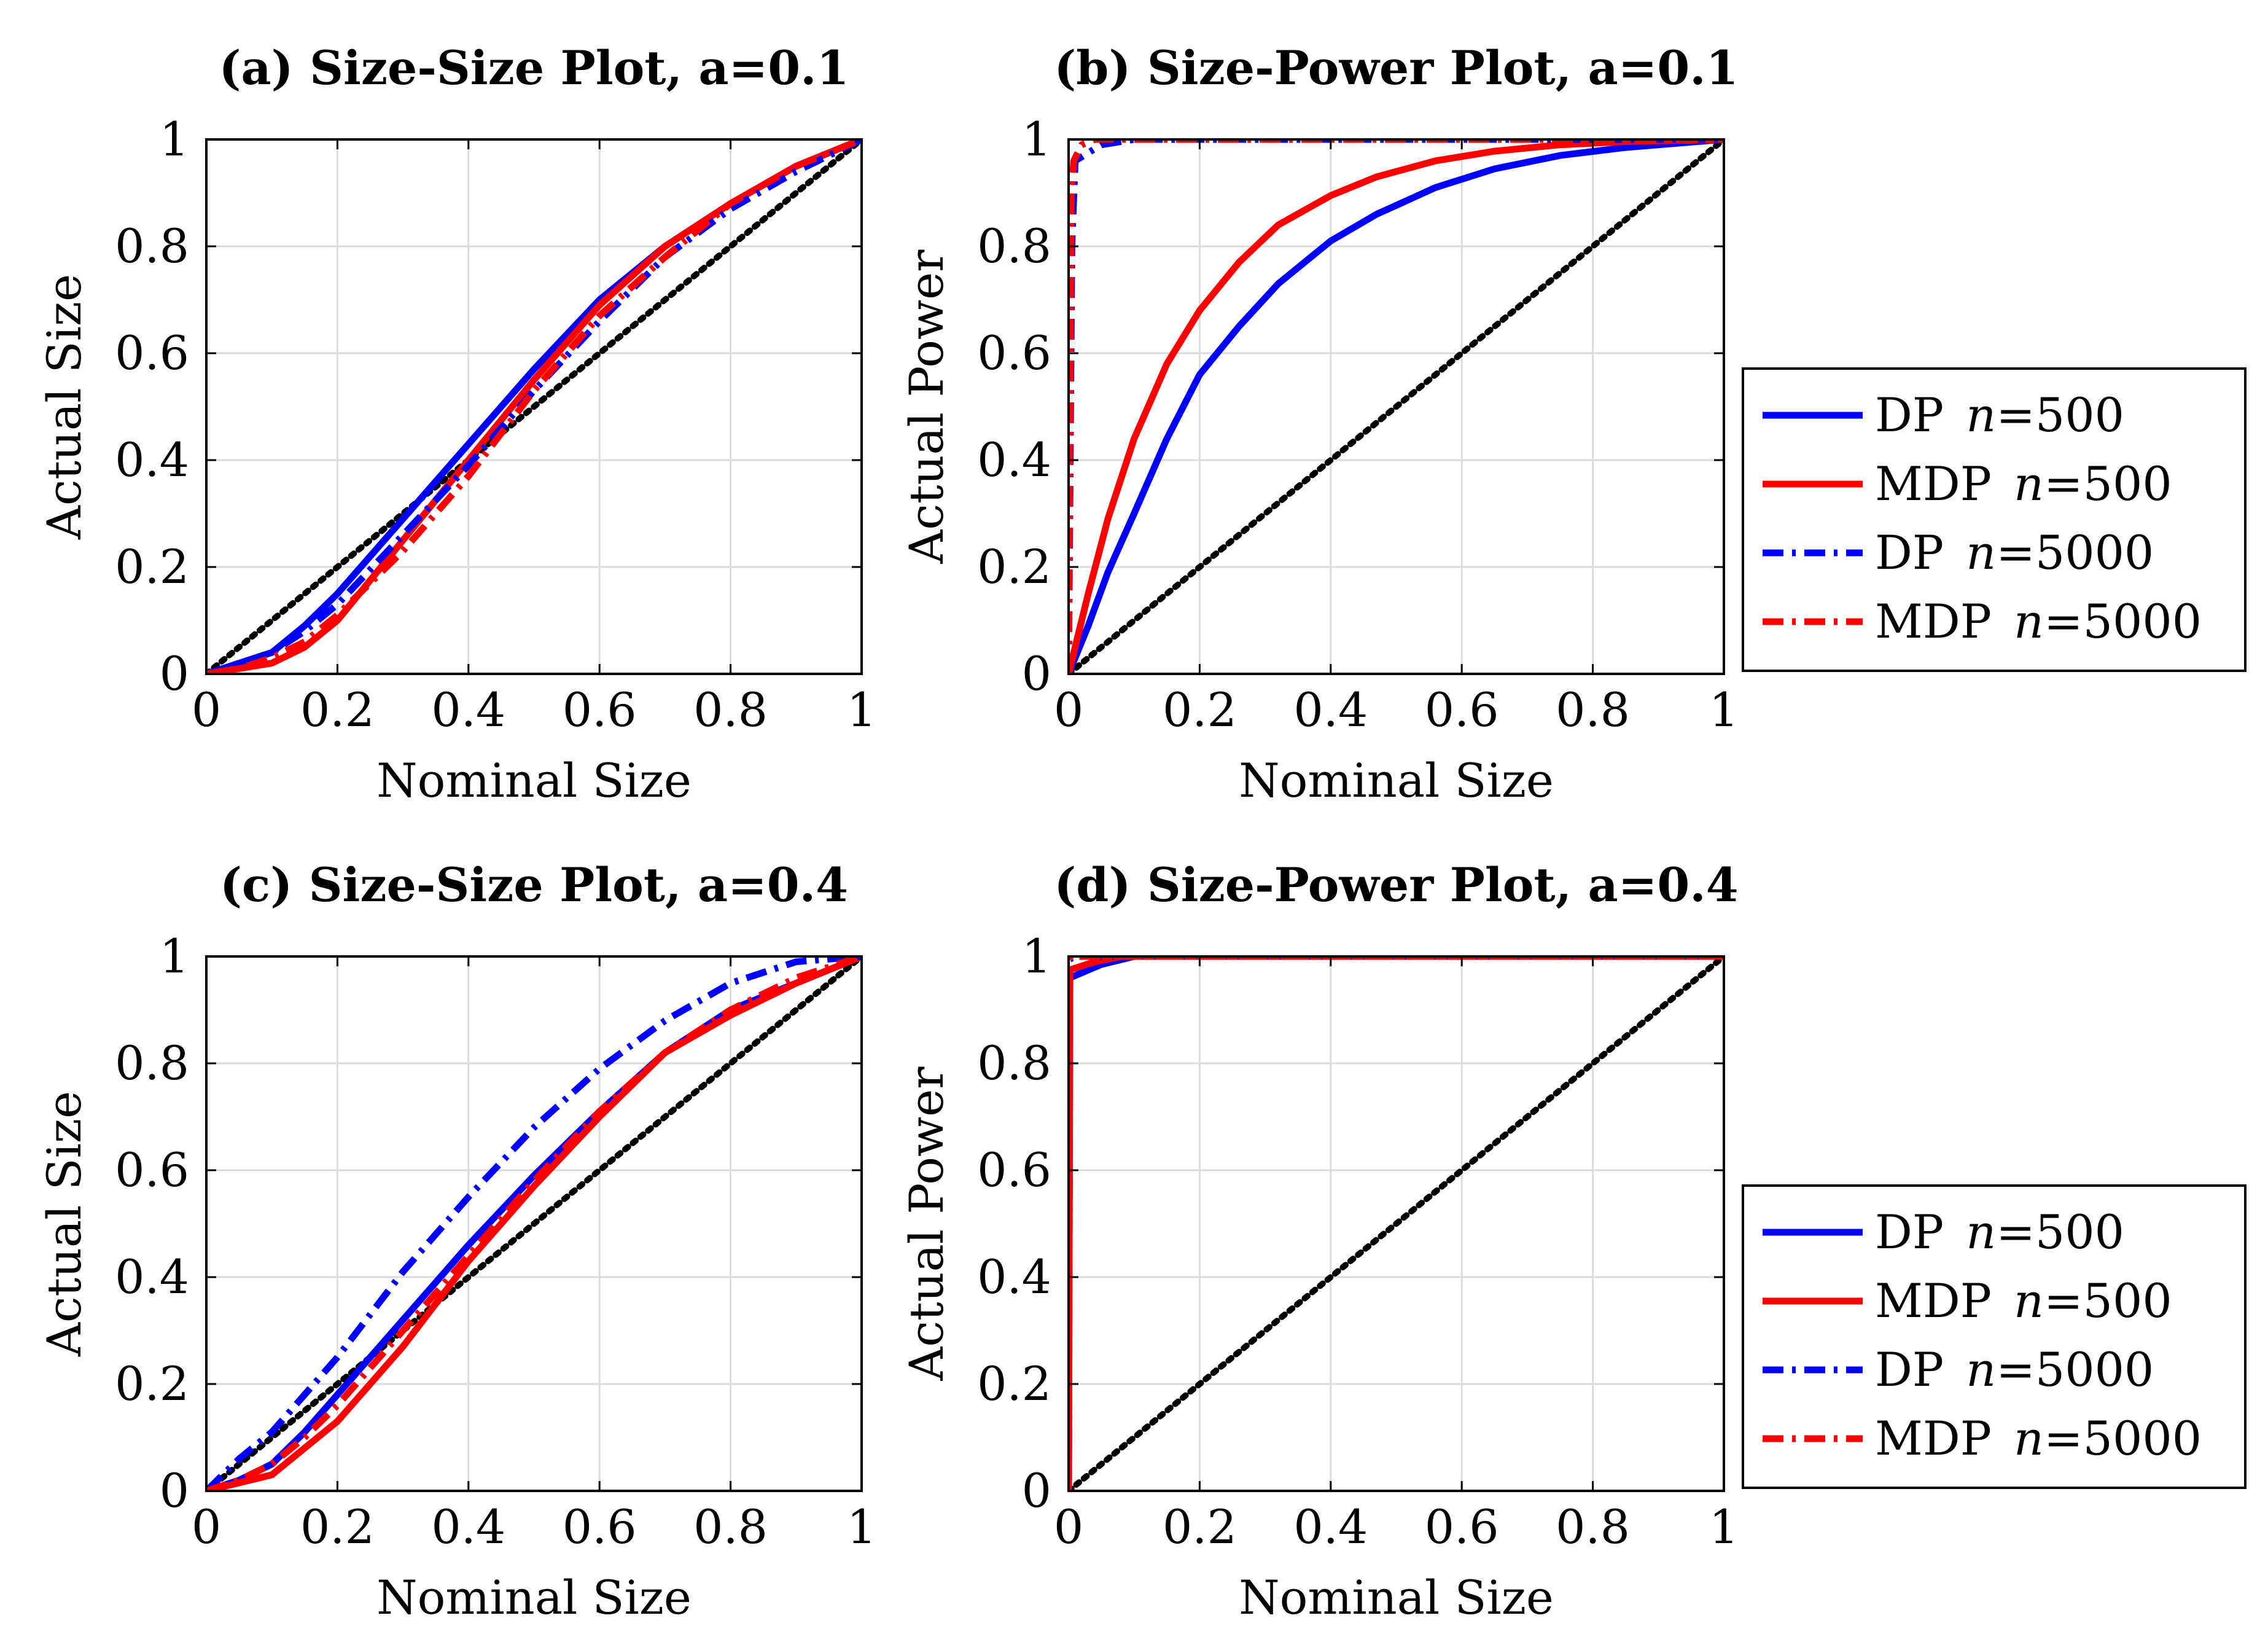 This screenshot has height=1642, width=2268. I want to click on chart-title: (c) Size-Size Plot, a=0.4, so click(534, 885).